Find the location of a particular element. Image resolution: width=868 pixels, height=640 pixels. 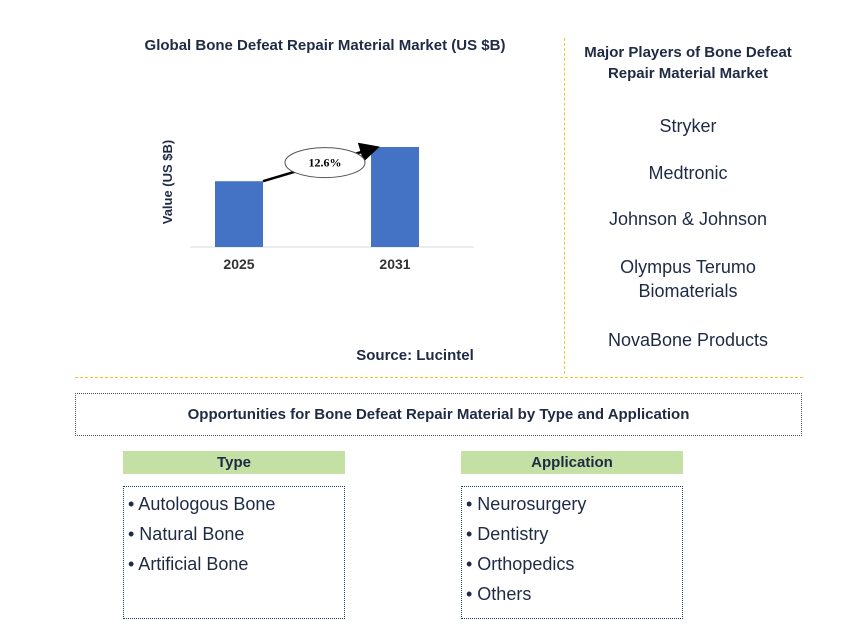

x-tick-label: 2025 is located at coordinates (238, 264).